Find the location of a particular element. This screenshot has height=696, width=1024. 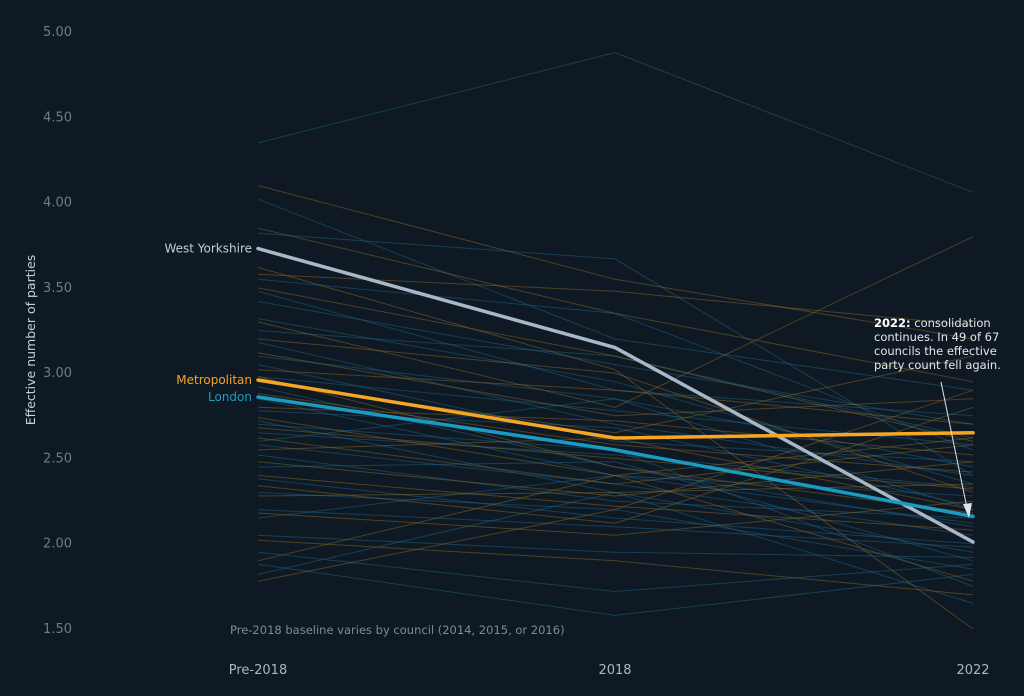

annotation-line-1: consolidation is located at coordinates (951, 323).